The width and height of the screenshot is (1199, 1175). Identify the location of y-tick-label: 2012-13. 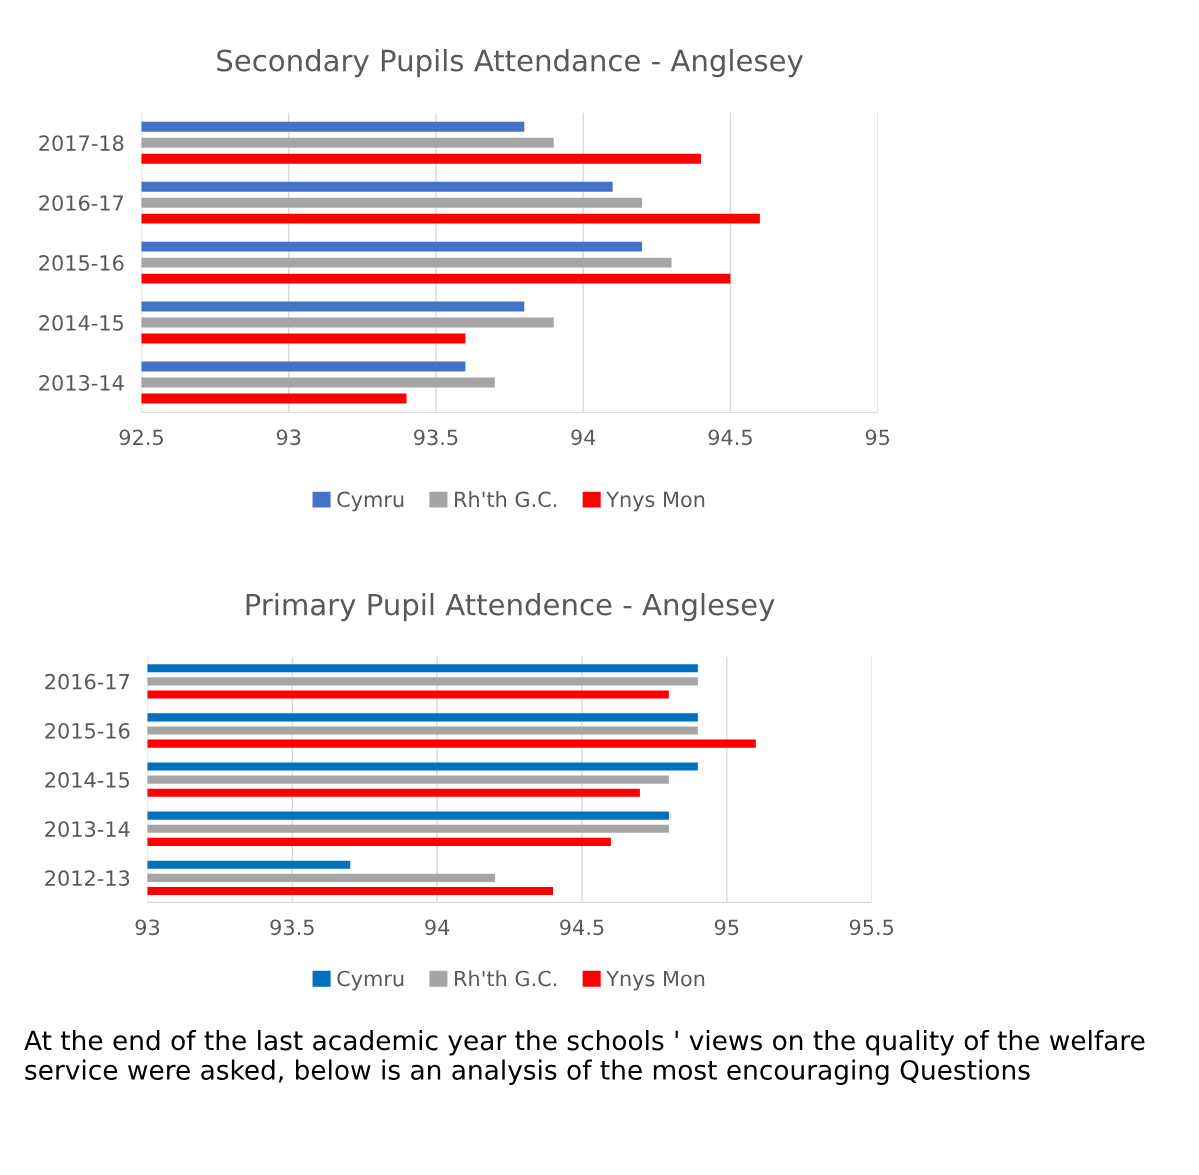
(87, 878).